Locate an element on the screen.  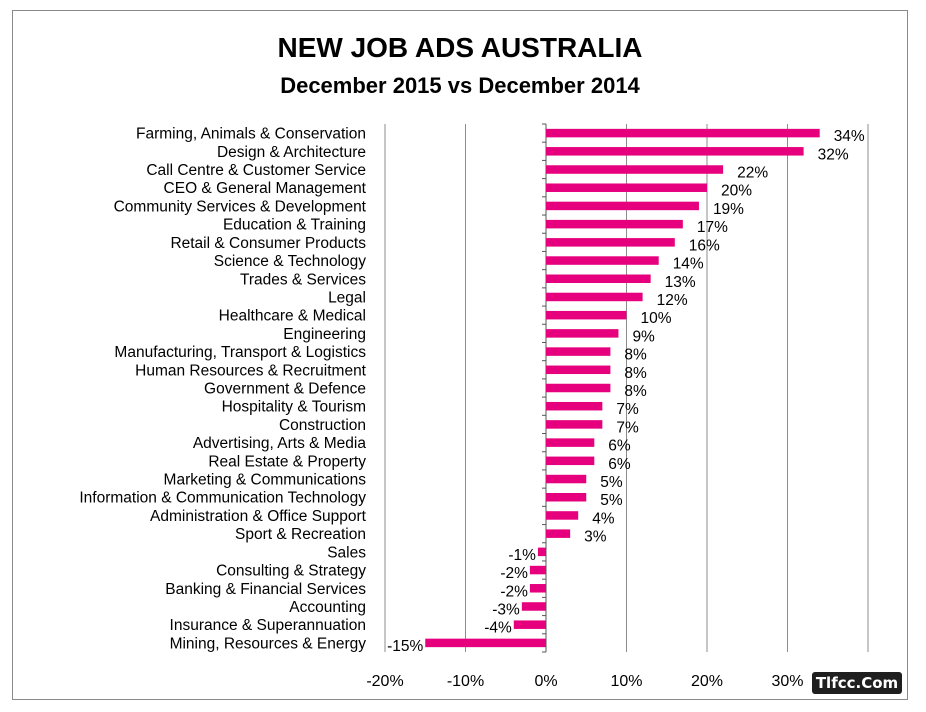
category-label: Sales is located at coordinates (346, 552).